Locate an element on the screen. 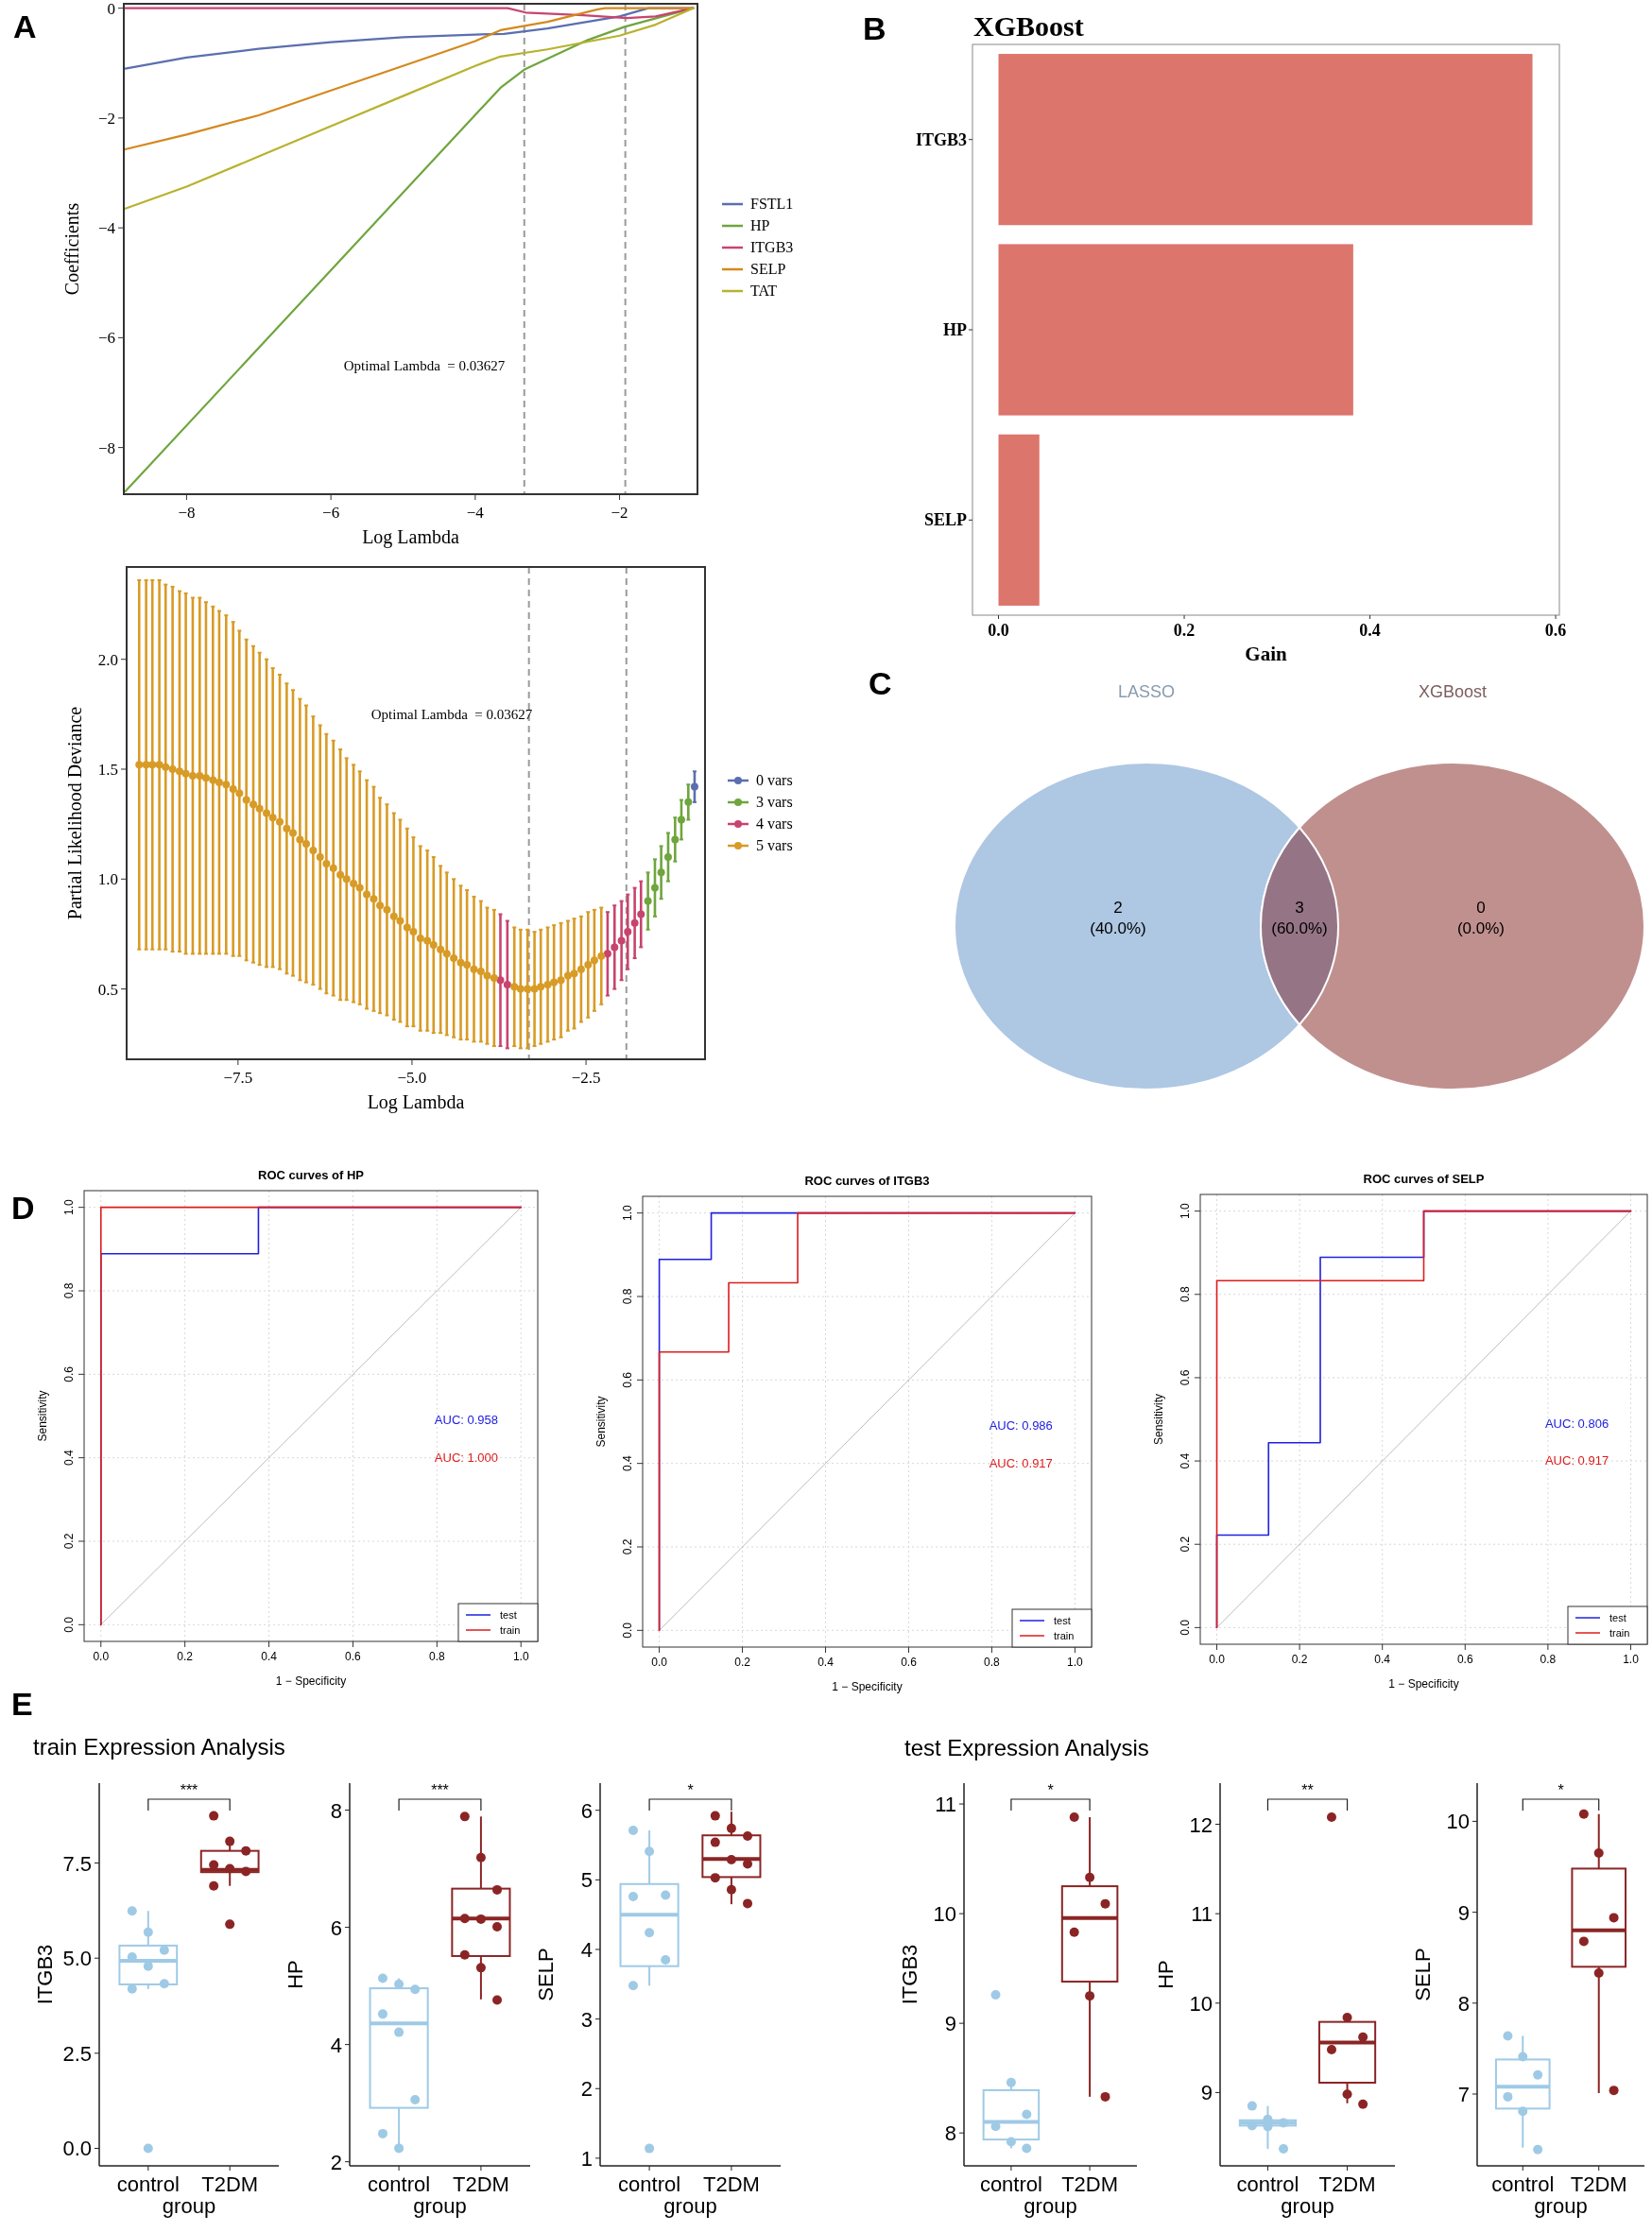 This screenshot has height=2232, width=1652. y-tick-label: 8 is located at coordinates (950, 2133).